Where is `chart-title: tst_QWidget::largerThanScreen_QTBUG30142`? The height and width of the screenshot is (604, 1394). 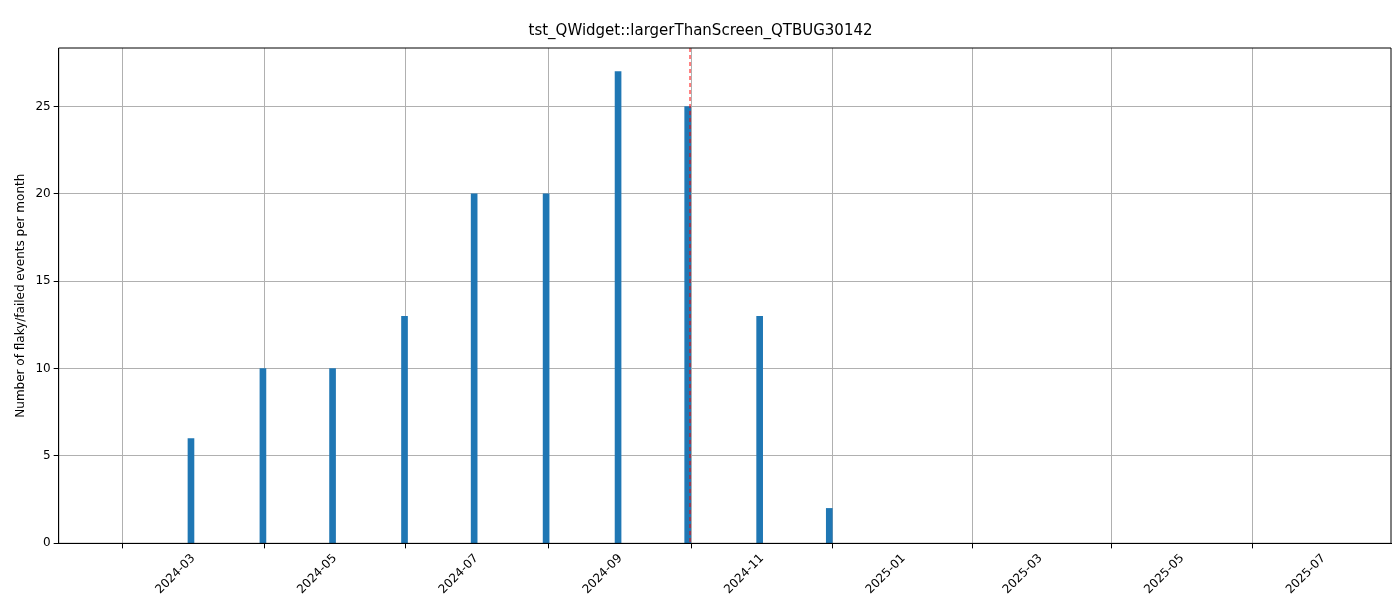
chart-title: tst_QWidget::largerThanScreen_QTBUG30142 is located at coordinates (700, 30).